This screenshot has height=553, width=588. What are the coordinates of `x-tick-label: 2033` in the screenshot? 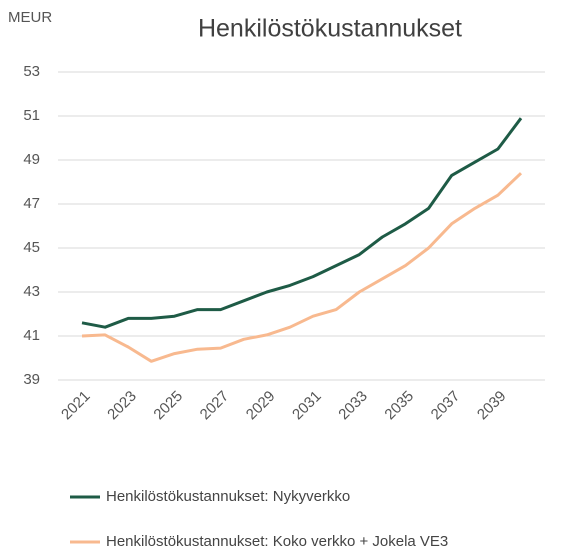 It's located at (353, 406).